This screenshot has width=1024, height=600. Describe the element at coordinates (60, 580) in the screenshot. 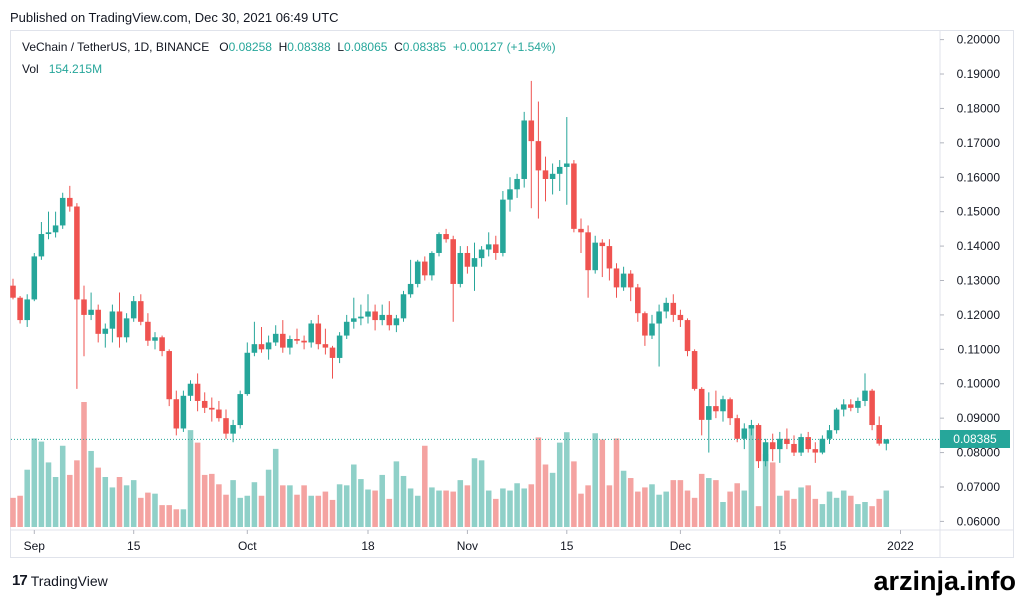

I see `tradingview-logo: 17 TradingView` at that location.